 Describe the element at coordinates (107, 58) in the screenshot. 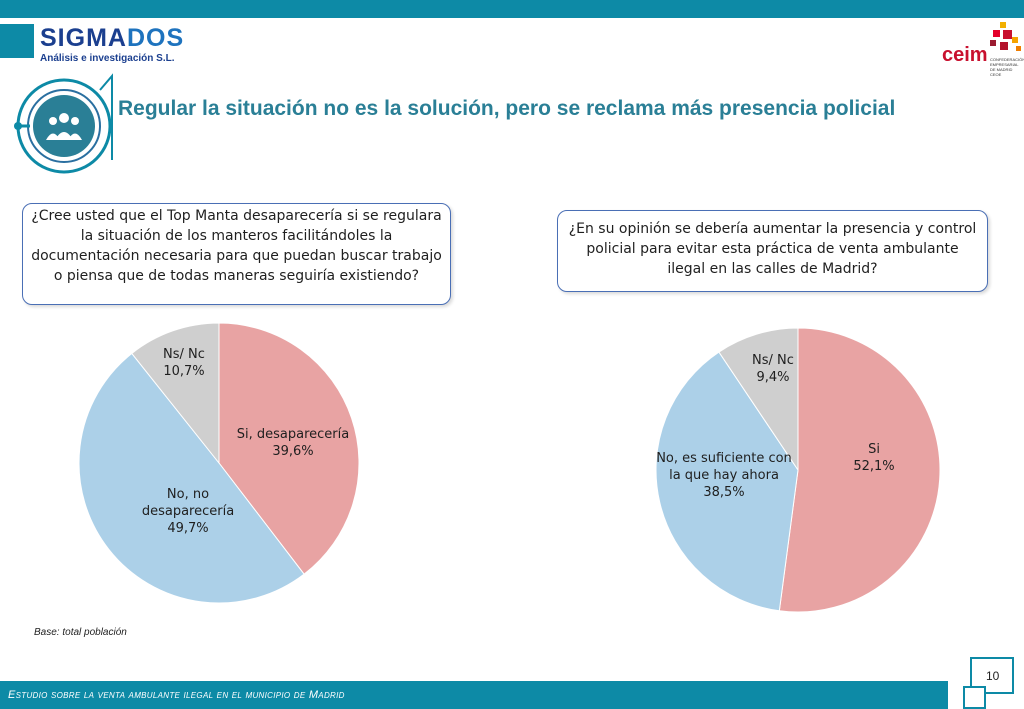

I see `sigmados-subtitle: Análisis e investigación S.L.` at that location.